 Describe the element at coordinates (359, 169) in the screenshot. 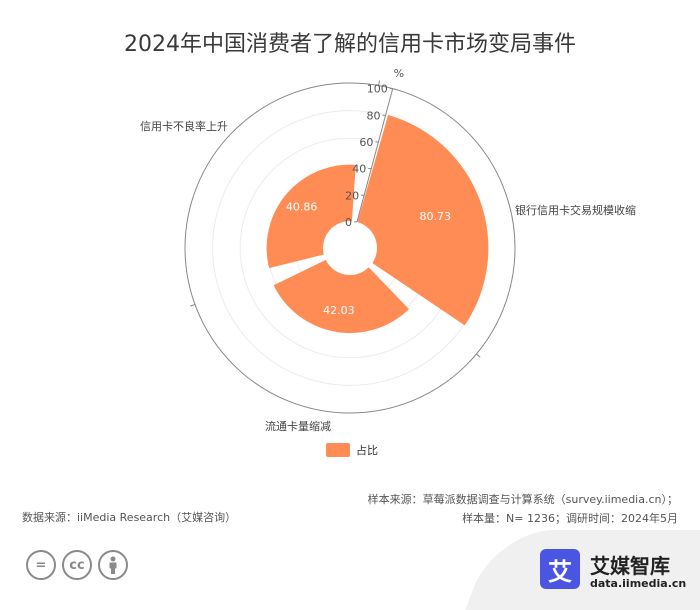

I see `radial-tick-label: 40` at that location.